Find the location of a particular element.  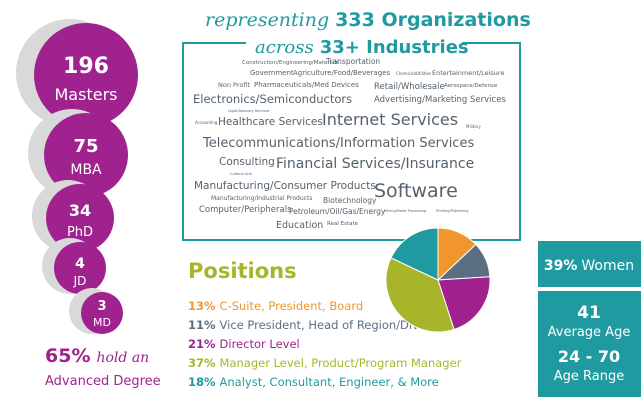

degree-count: 196 is located at coordinates (86, 66).